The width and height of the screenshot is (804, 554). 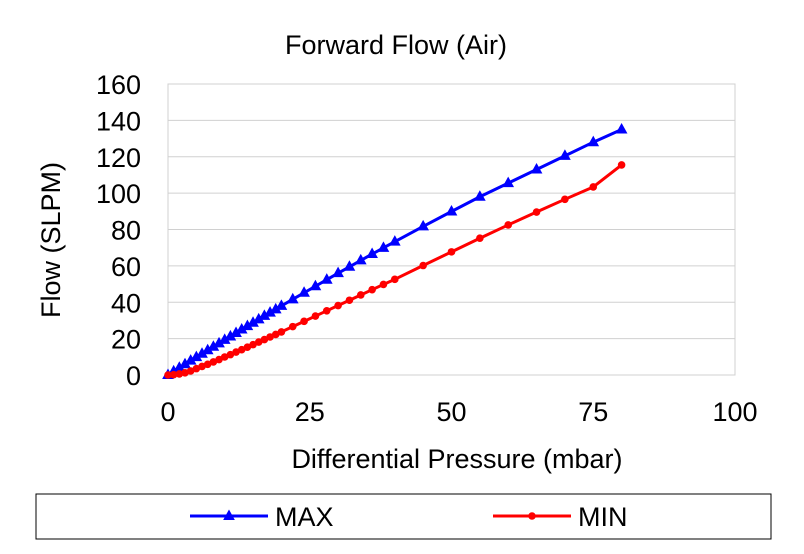 What do you see at coordinates (126, 231) in the screenshot?
I see `y-tick-label: 80` at bounding box center [126, 231].